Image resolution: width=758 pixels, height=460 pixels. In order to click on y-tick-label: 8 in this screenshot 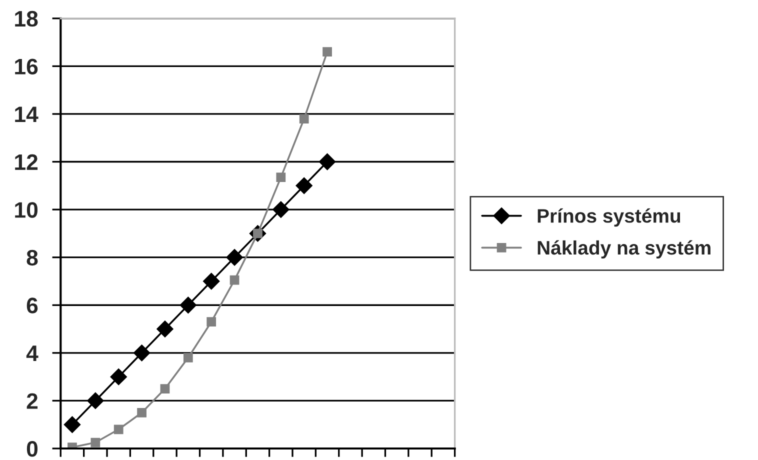, I will do `click(32, 258)`.